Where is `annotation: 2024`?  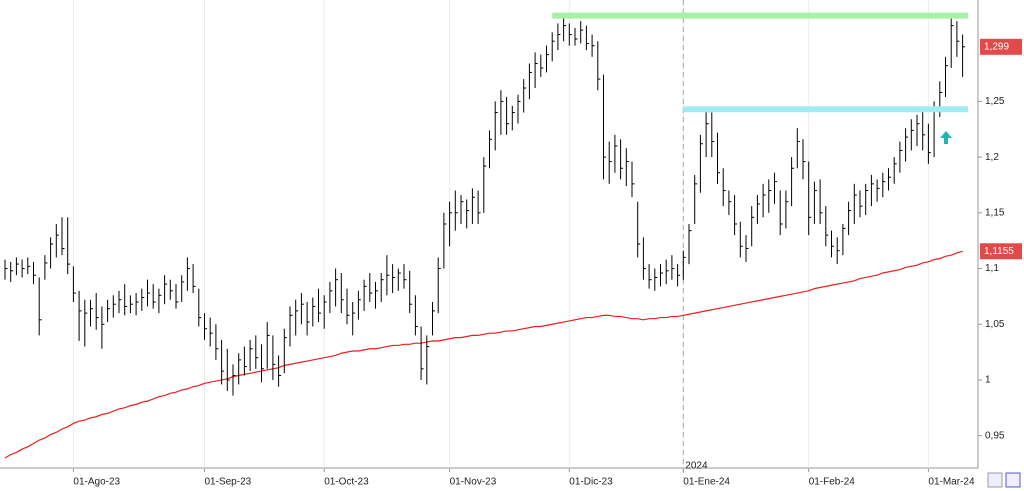 annotation: 2024 is located at coordinates (696, 466).